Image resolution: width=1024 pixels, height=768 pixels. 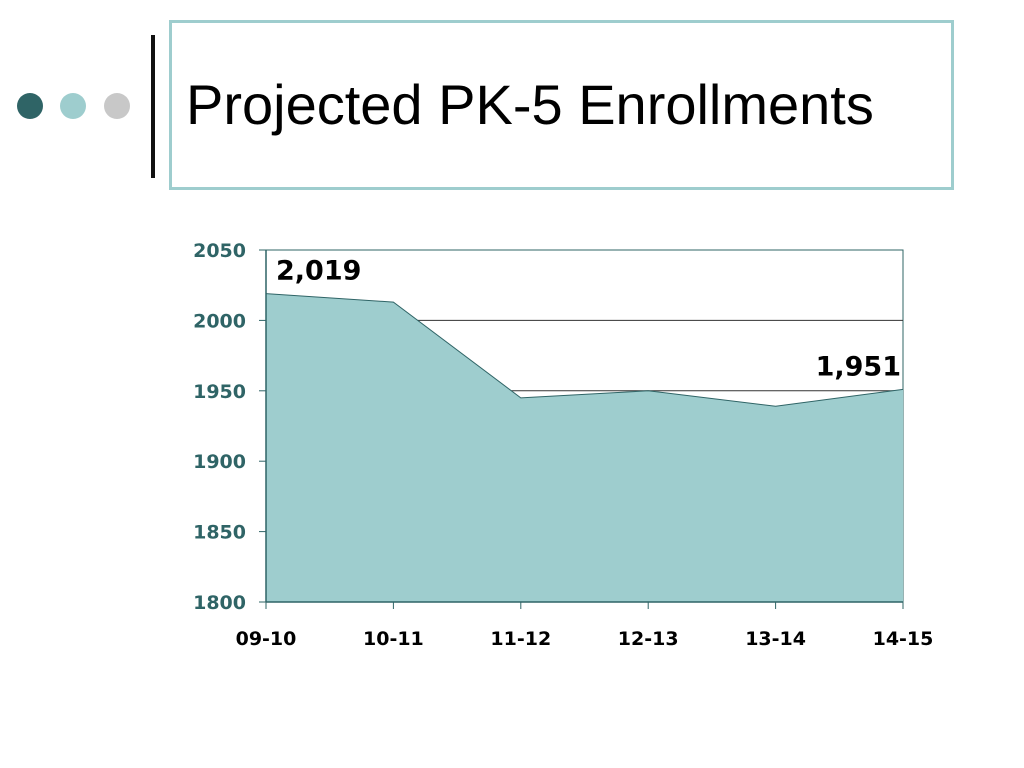 I want to click on data-label: 1,951, so click(x=858, y=366).